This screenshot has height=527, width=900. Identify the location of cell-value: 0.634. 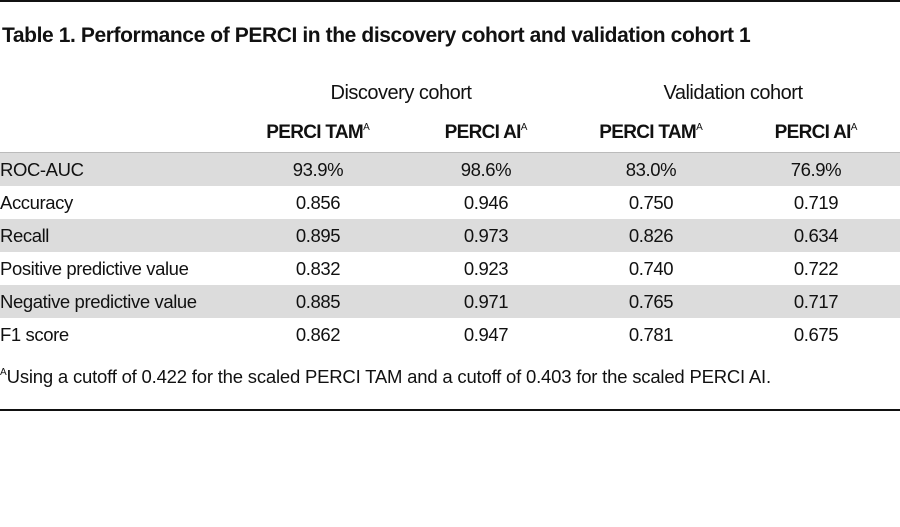
(816, 235).